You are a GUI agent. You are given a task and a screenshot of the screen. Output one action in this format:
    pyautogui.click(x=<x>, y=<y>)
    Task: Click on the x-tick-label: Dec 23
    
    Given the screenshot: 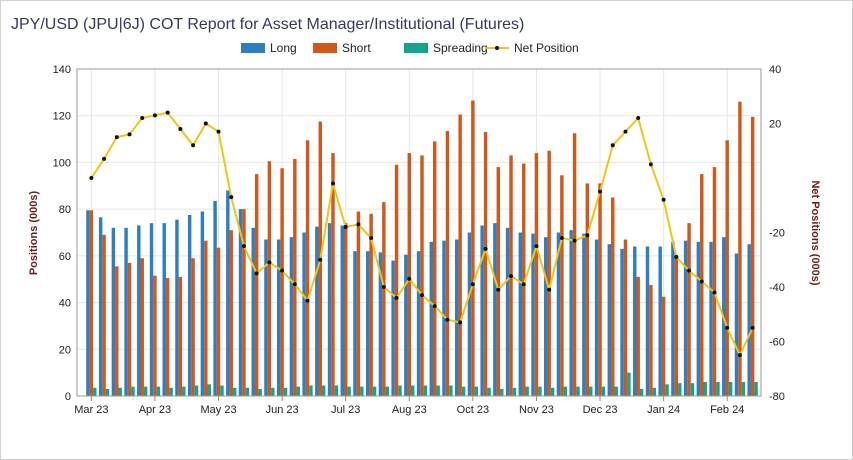 What is the action you would take?
    pyautogui.click(x=600, y=410)
    